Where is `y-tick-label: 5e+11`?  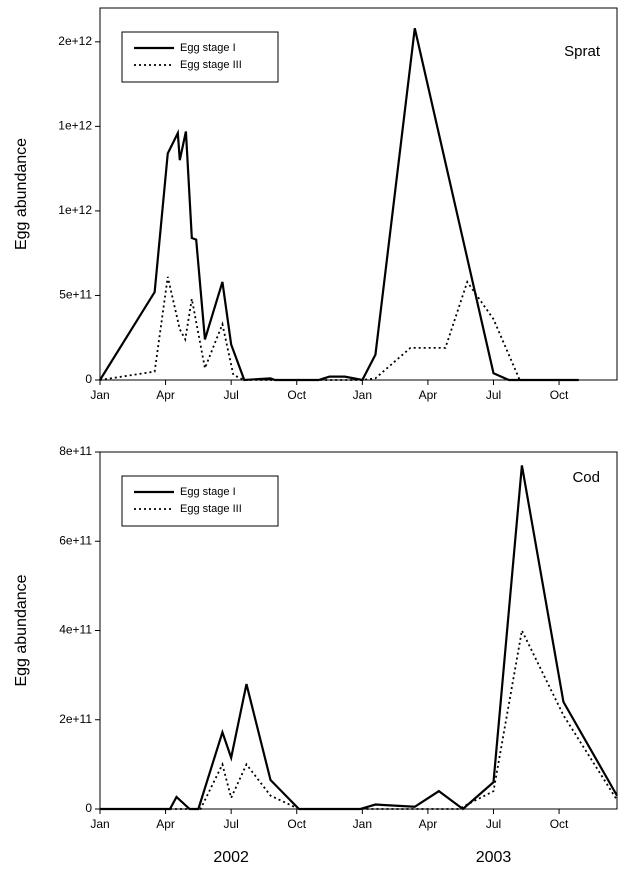 y-tick-label: 5e+11 is located at coordinates (75, 295).